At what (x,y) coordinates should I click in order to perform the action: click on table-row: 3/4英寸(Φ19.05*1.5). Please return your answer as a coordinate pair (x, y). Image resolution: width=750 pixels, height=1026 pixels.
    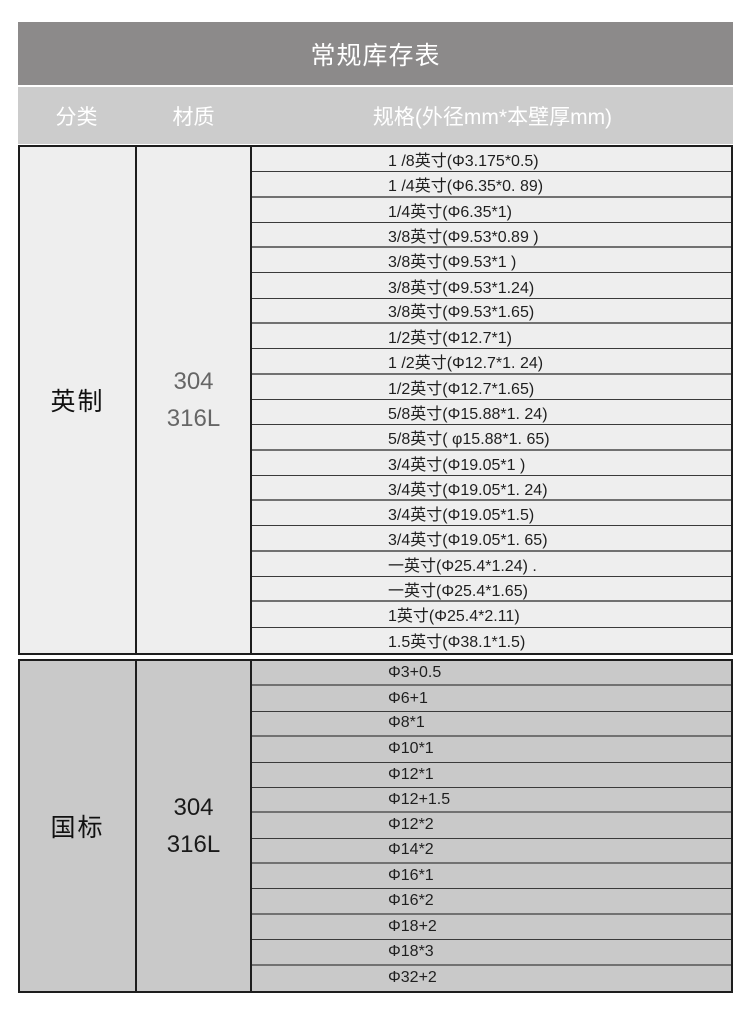
    Looking at the image, I should click on (491, 514).